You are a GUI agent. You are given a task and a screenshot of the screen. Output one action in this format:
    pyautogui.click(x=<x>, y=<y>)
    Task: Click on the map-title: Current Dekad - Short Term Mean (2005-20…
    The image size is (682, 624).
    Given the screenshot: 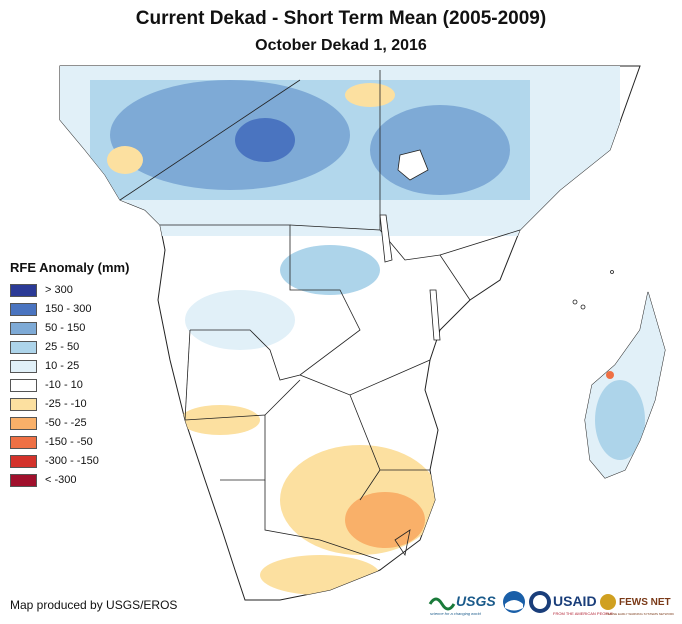 What is the action you would take?
    pyautogui.click(x=341, y=18)
    